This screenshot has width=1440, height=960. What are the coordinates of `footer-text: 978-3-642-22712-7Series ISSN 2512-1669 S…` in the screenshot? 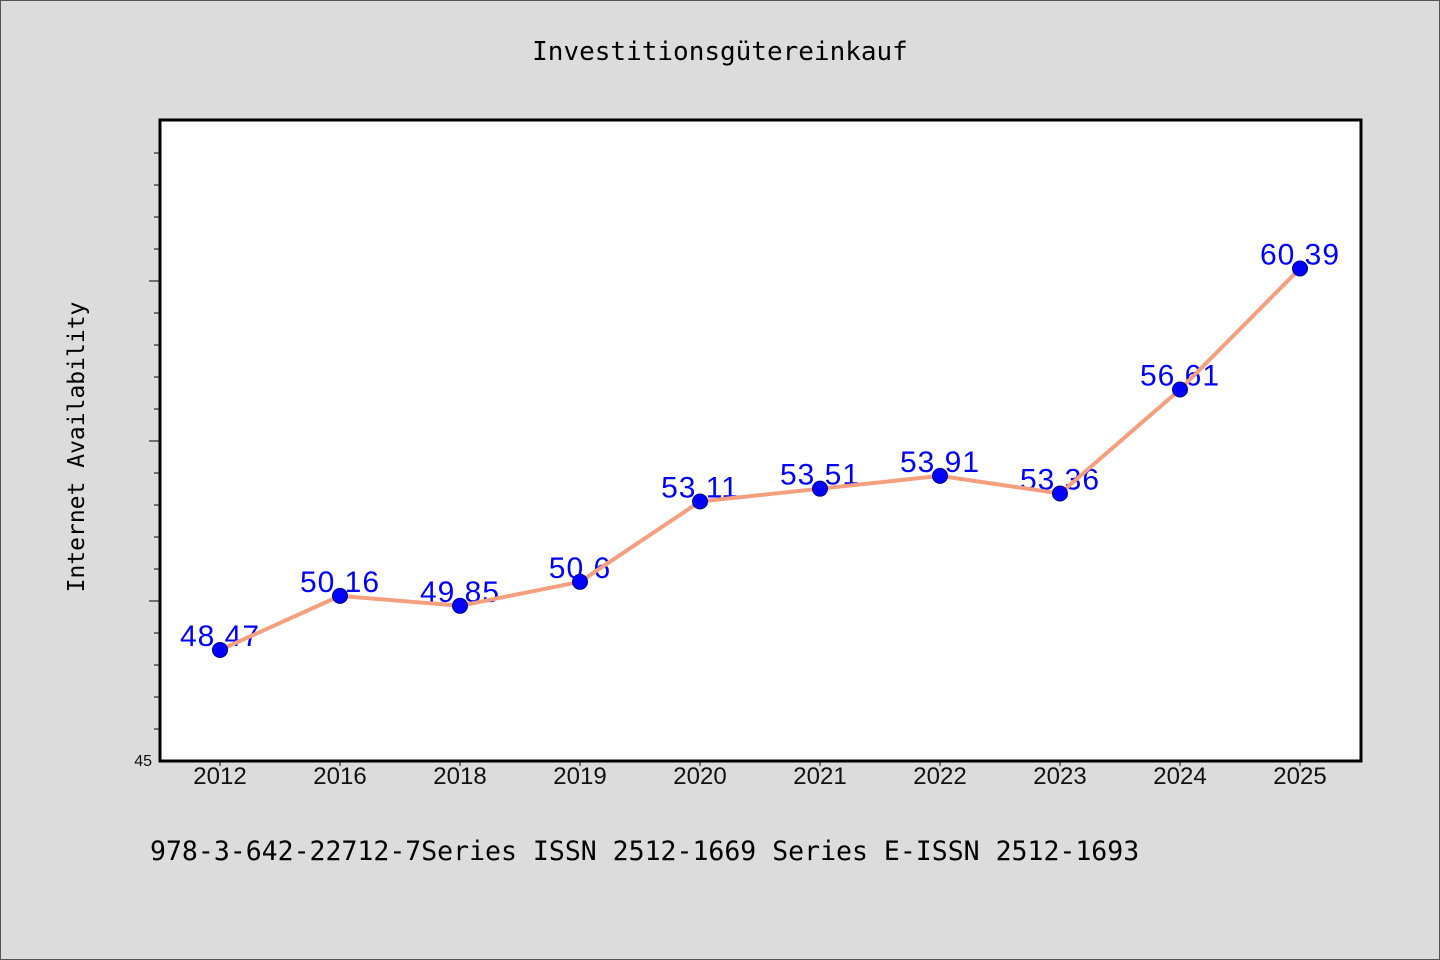 It's located at (645, 851).